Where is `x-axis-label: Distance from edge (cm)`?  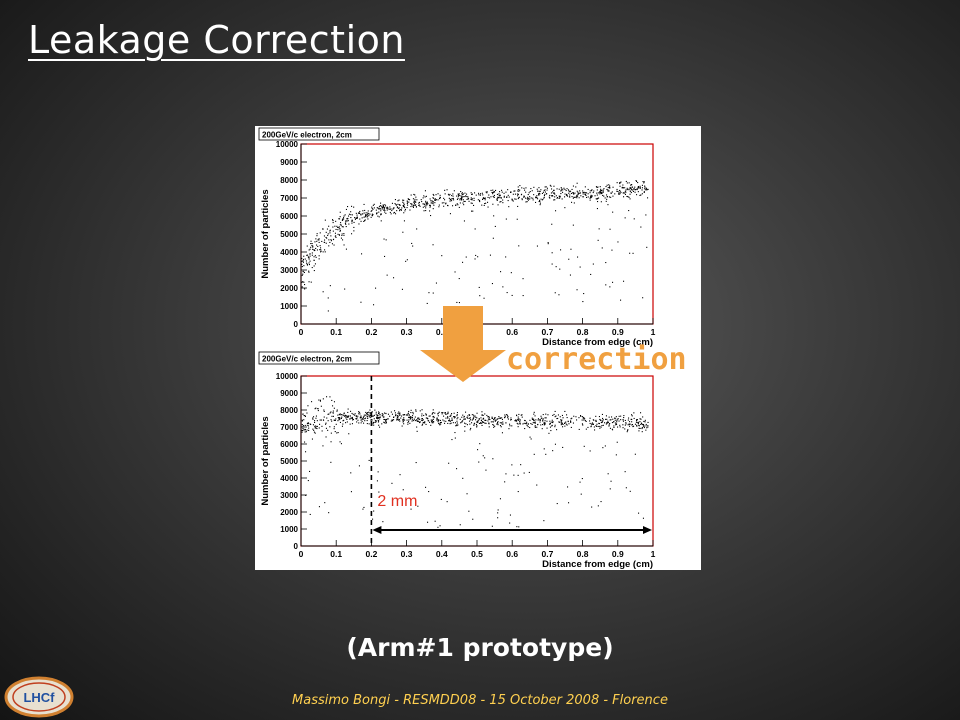 x-axis-label: Distance from edge (cm) is located at coordinates (597, 564).